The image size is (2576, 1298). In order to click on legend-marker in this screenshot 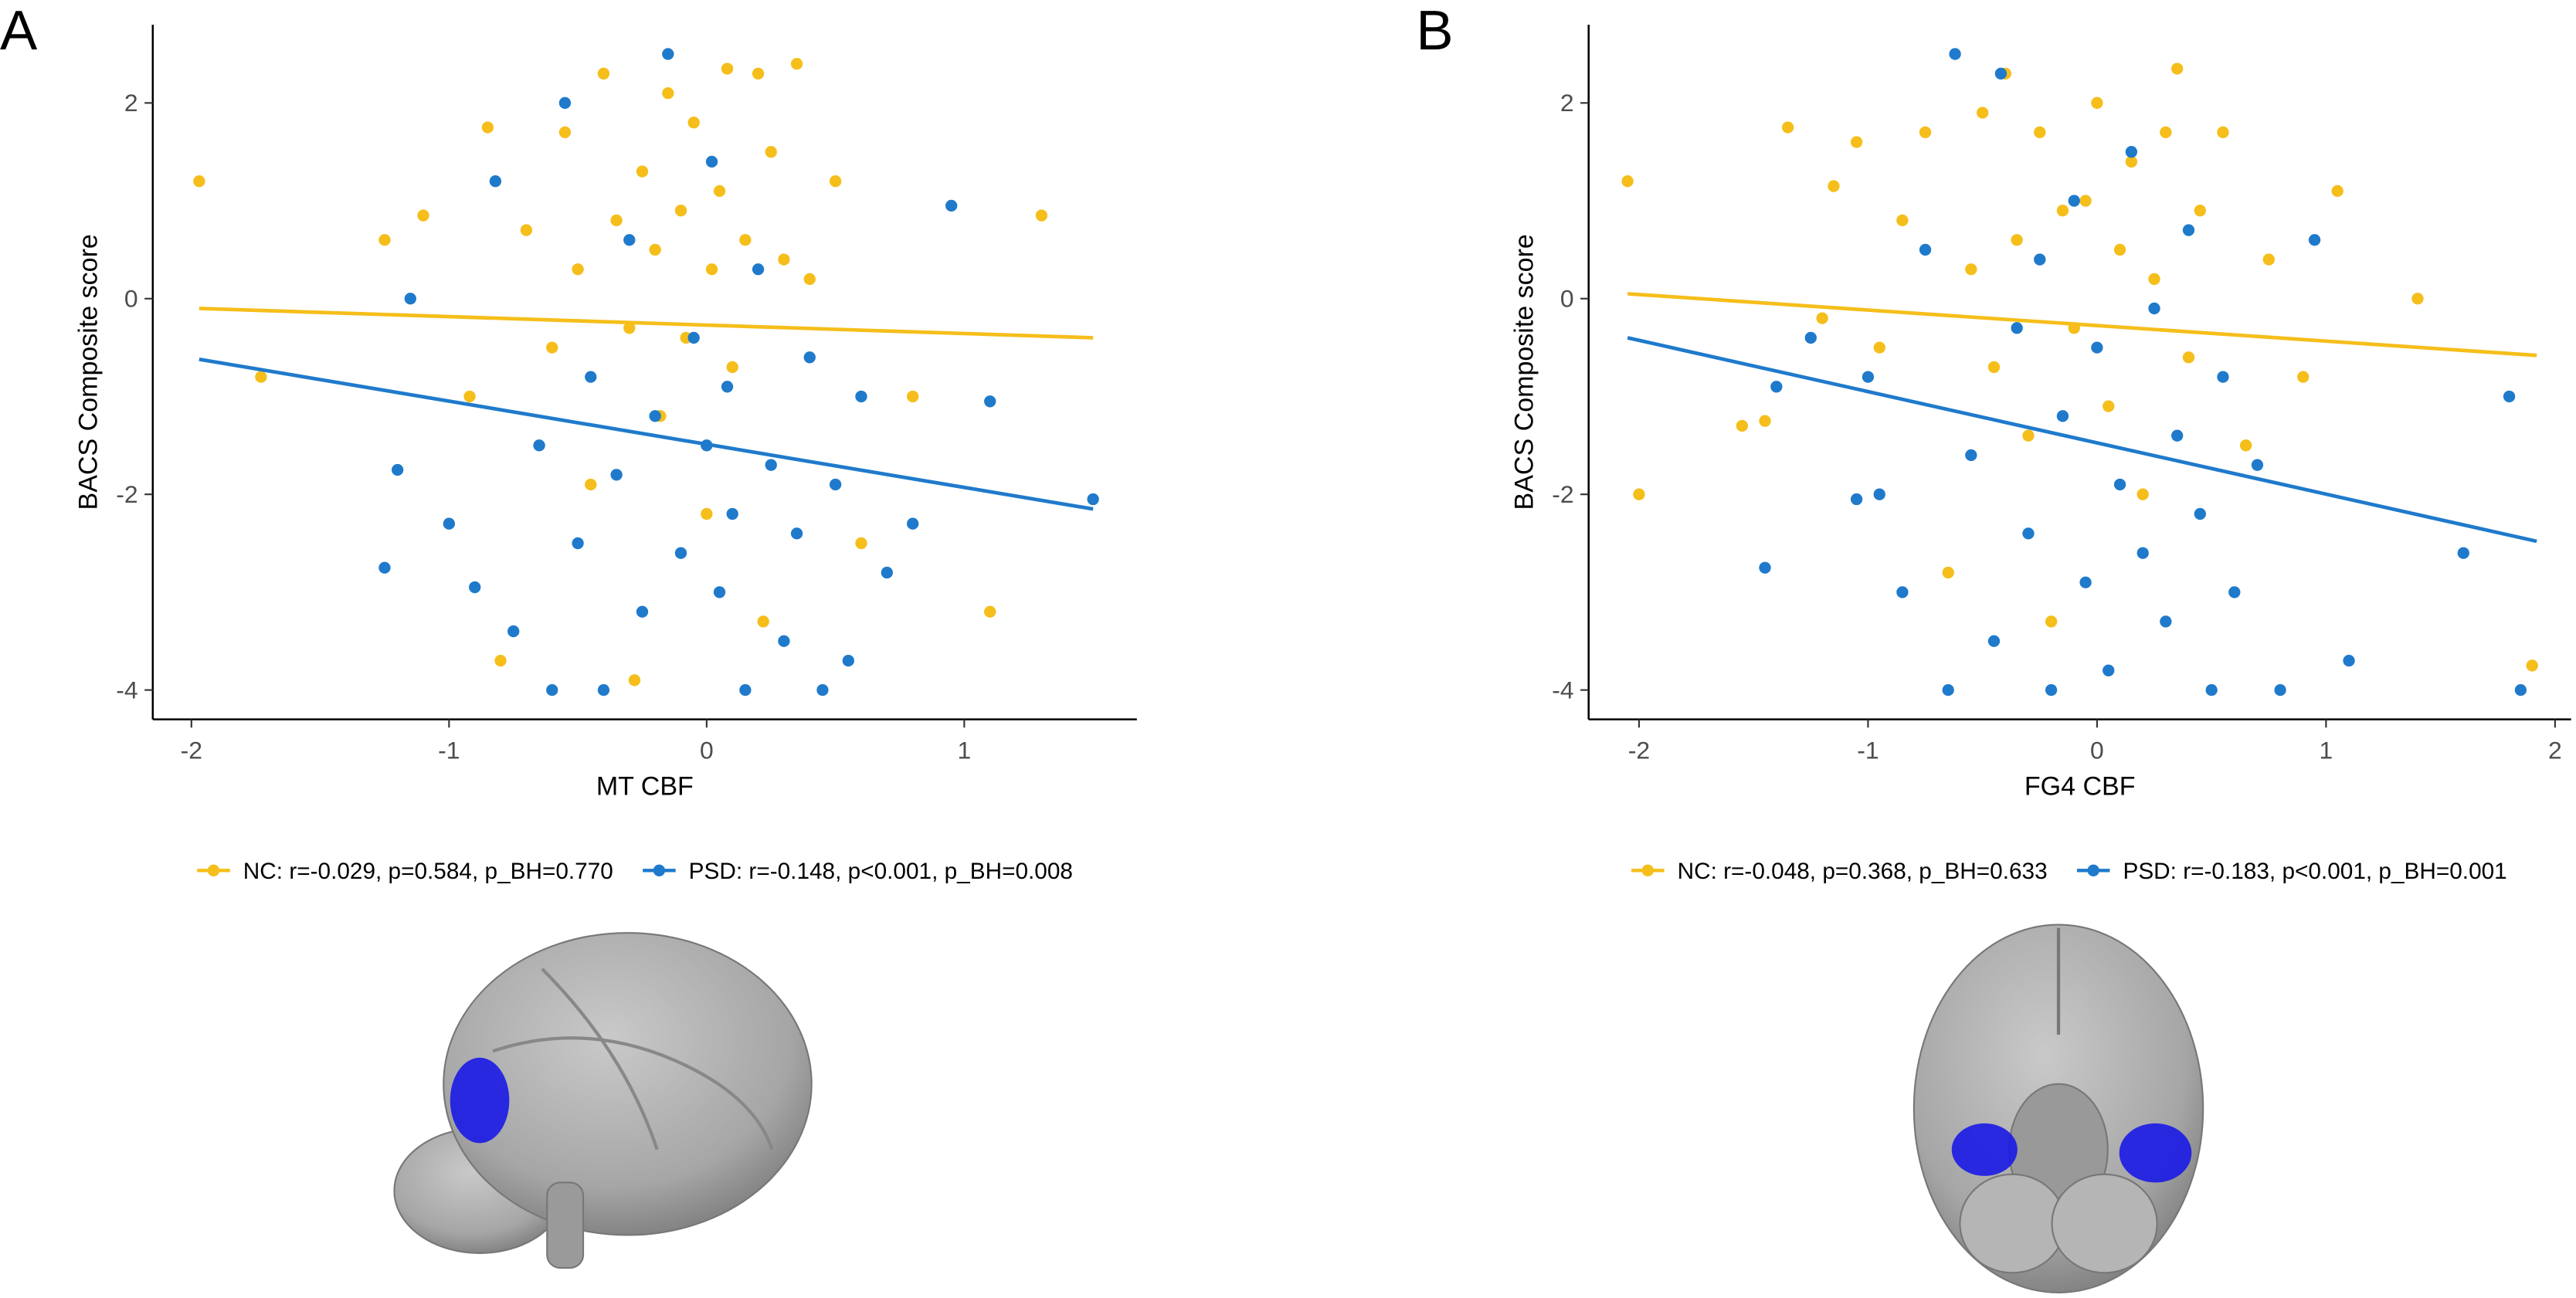, I will do `click(2093, 870)`.